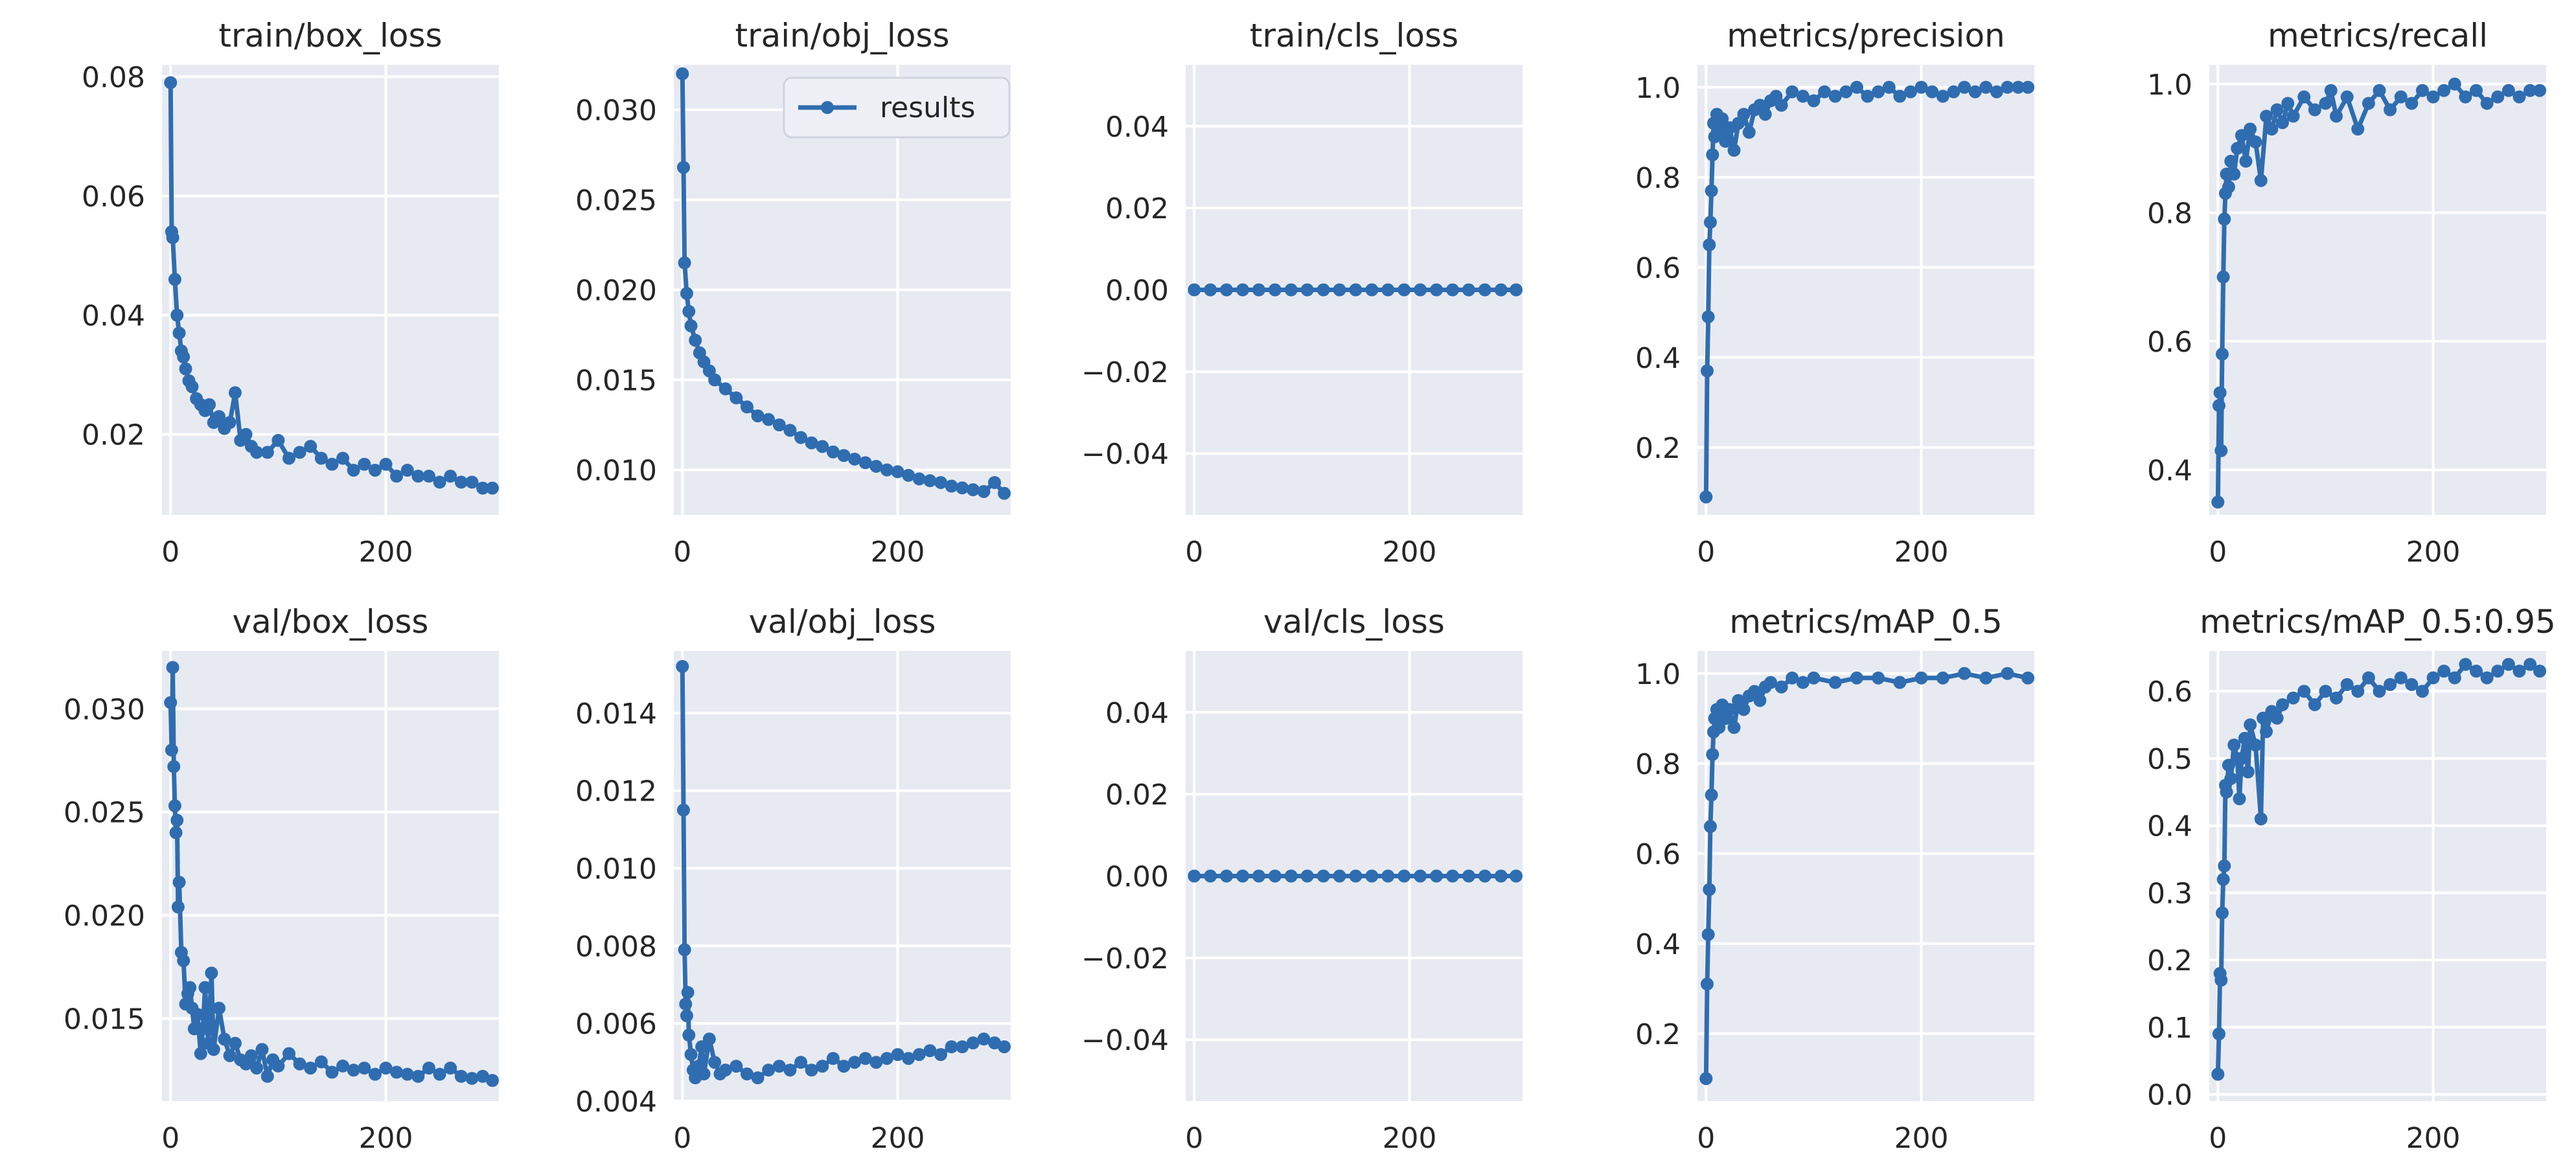 The image size is (2576, 1162). I want to click on y-tick-label: 0.02, so click(1137, 208).